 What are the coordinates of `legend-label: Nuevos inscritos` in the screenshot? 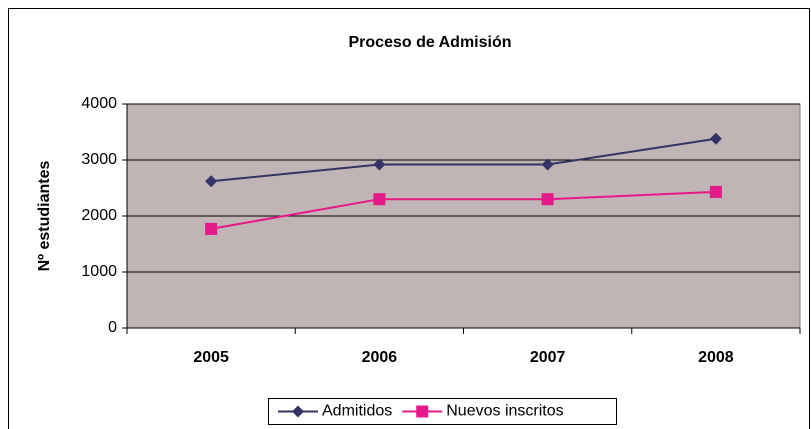 It's located at (504, 411).